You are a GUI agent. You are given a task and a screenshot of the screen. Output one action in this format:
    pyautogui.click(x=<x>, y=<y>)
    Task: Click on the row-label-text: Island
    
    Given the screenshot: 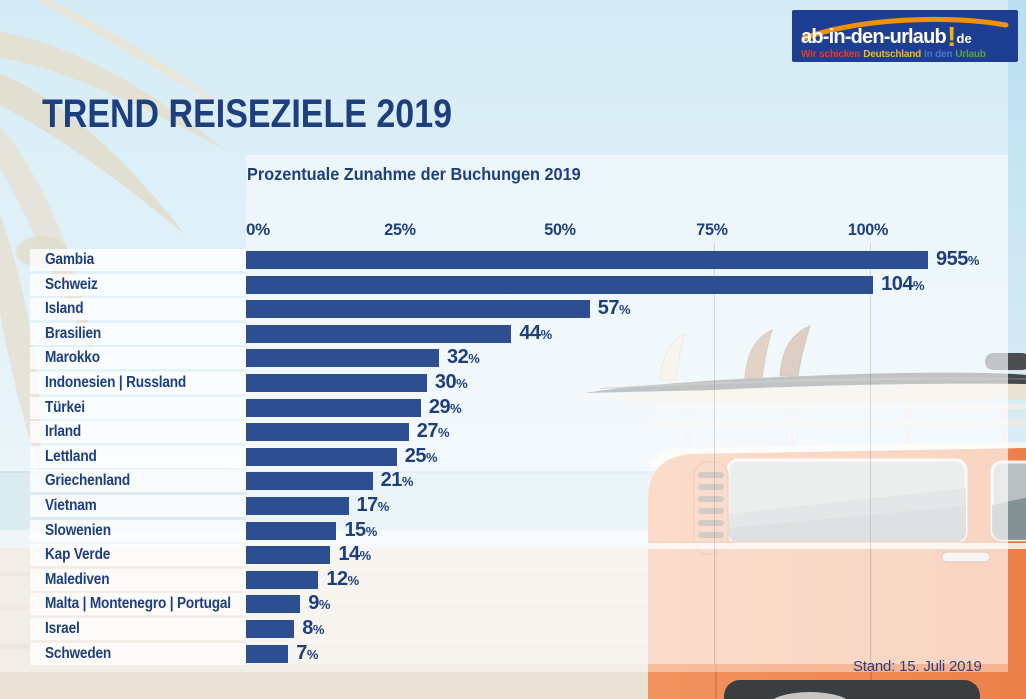 What is the action you would take?
    pyautogui.click(x=64, y=309)
    